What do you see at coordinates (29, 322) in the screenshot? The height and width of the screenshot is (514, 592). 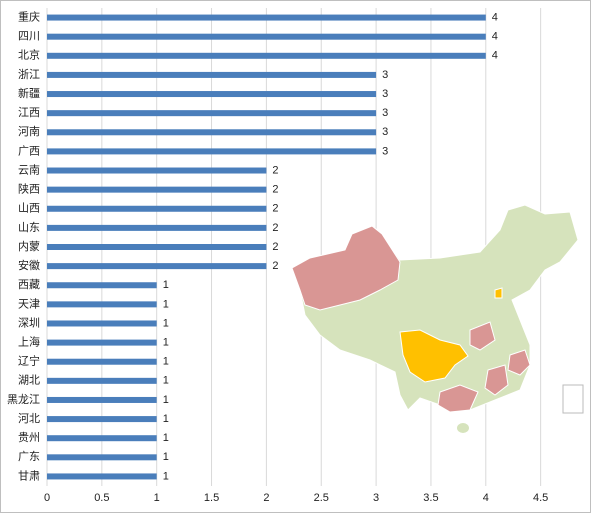 I see `y-tick-label: 深圳` at bounding box center [29, 322].